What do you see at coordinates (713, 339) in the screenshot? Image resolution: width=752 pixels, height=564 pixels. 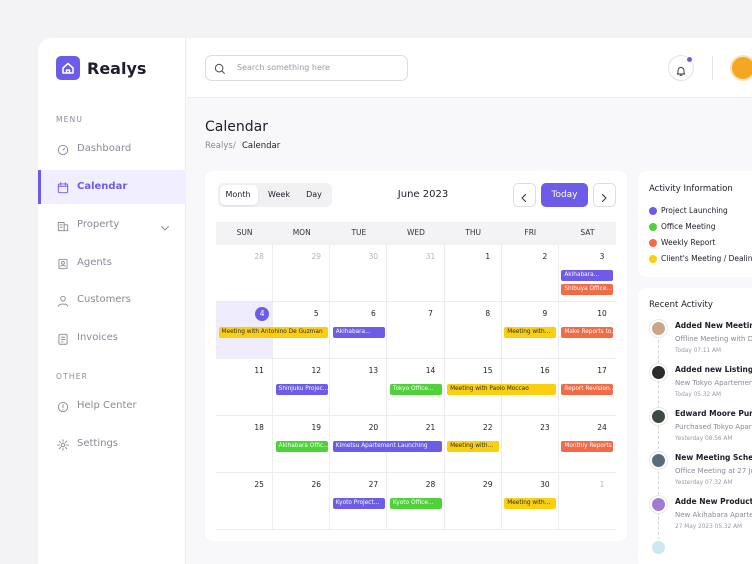 I see `activity-subtitle: Offline Meeting with Dan` at bounding box center [713, 339].